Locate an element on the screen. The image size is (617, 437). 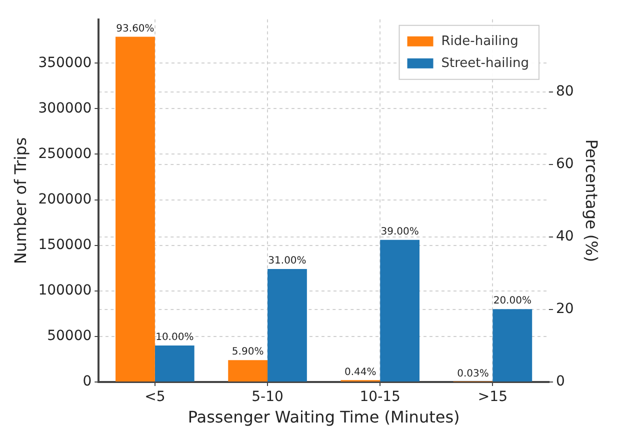
annotation: 0.44% is located at coordinates (360, 372).